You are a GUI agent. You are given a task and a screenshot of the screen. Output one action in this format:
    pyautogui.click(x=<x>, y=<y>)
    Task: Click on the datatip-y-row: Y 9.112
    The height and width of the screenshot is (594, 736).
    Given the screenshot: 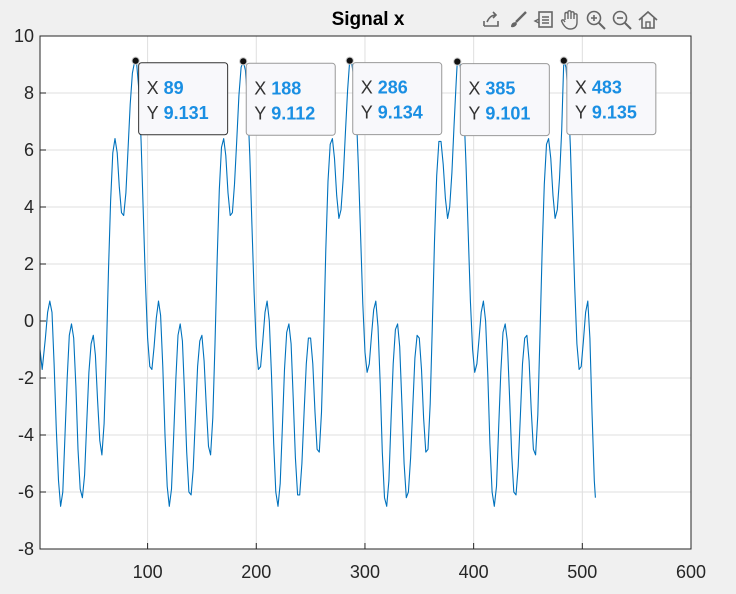 What is the action you would take?
    pyautogui.click(x=284, y=113)
    